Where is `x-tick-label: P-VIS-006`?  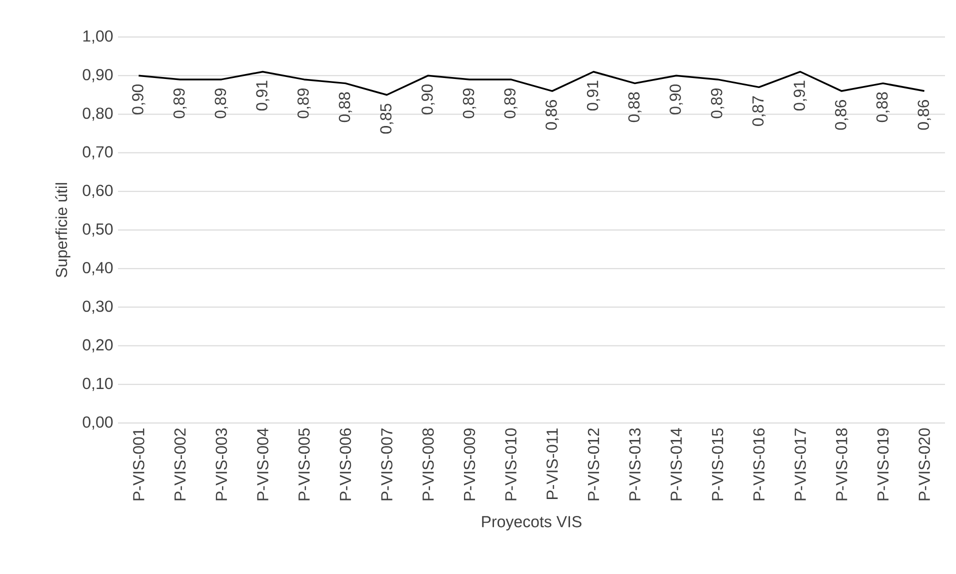 x-tick-label: P-VIS-006 is located at coordinates (346, 464).